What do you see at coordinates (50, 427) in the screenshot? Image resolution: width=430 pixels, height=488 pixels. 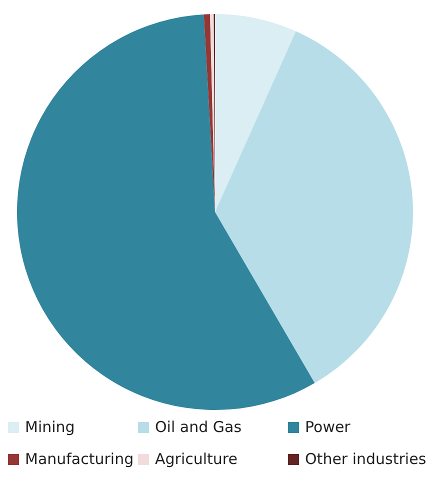 I see `legend-label: Mining` at bounding box center [50, 427].